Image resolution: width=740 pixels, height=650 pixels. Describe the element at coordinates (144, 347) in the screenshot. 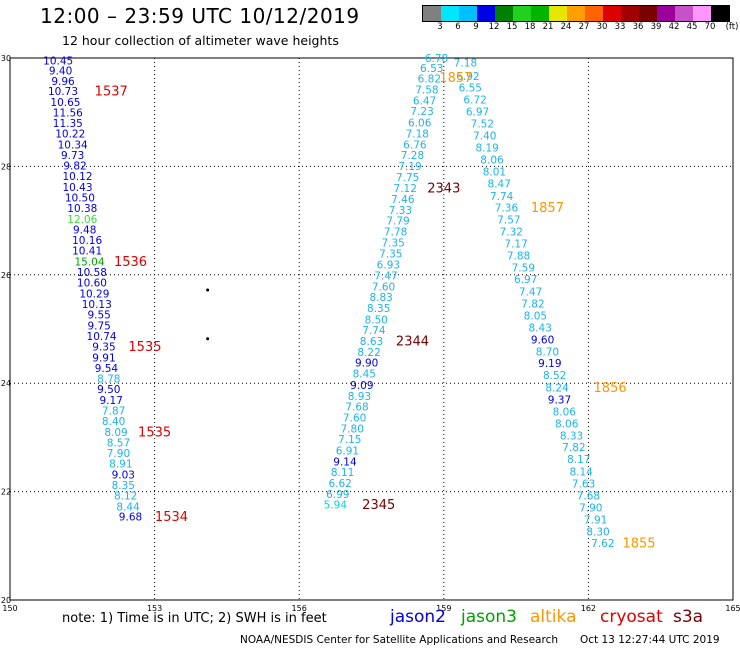

I see `pass-time-label: 1535` at that location.